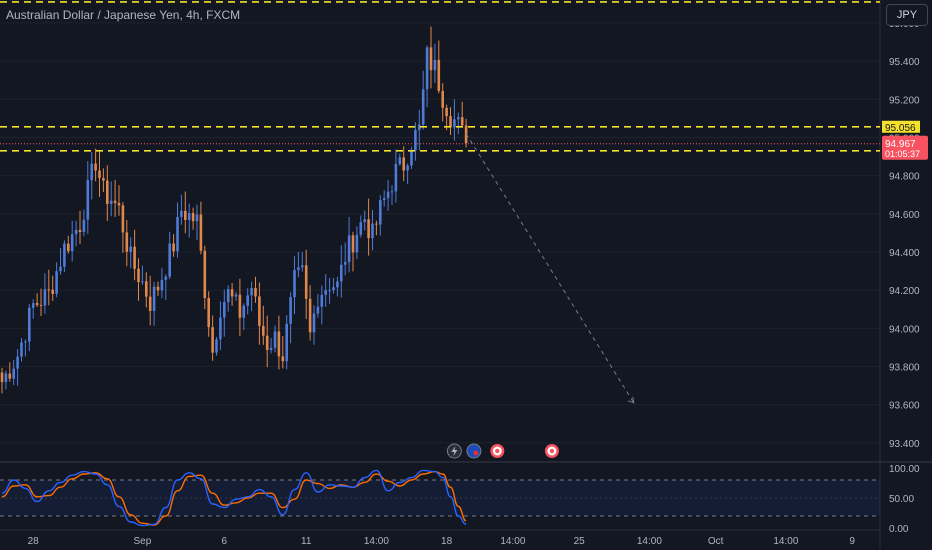 This screenshot has width=932, height=550. I want to click on current-price-tag, so click(905, 147).